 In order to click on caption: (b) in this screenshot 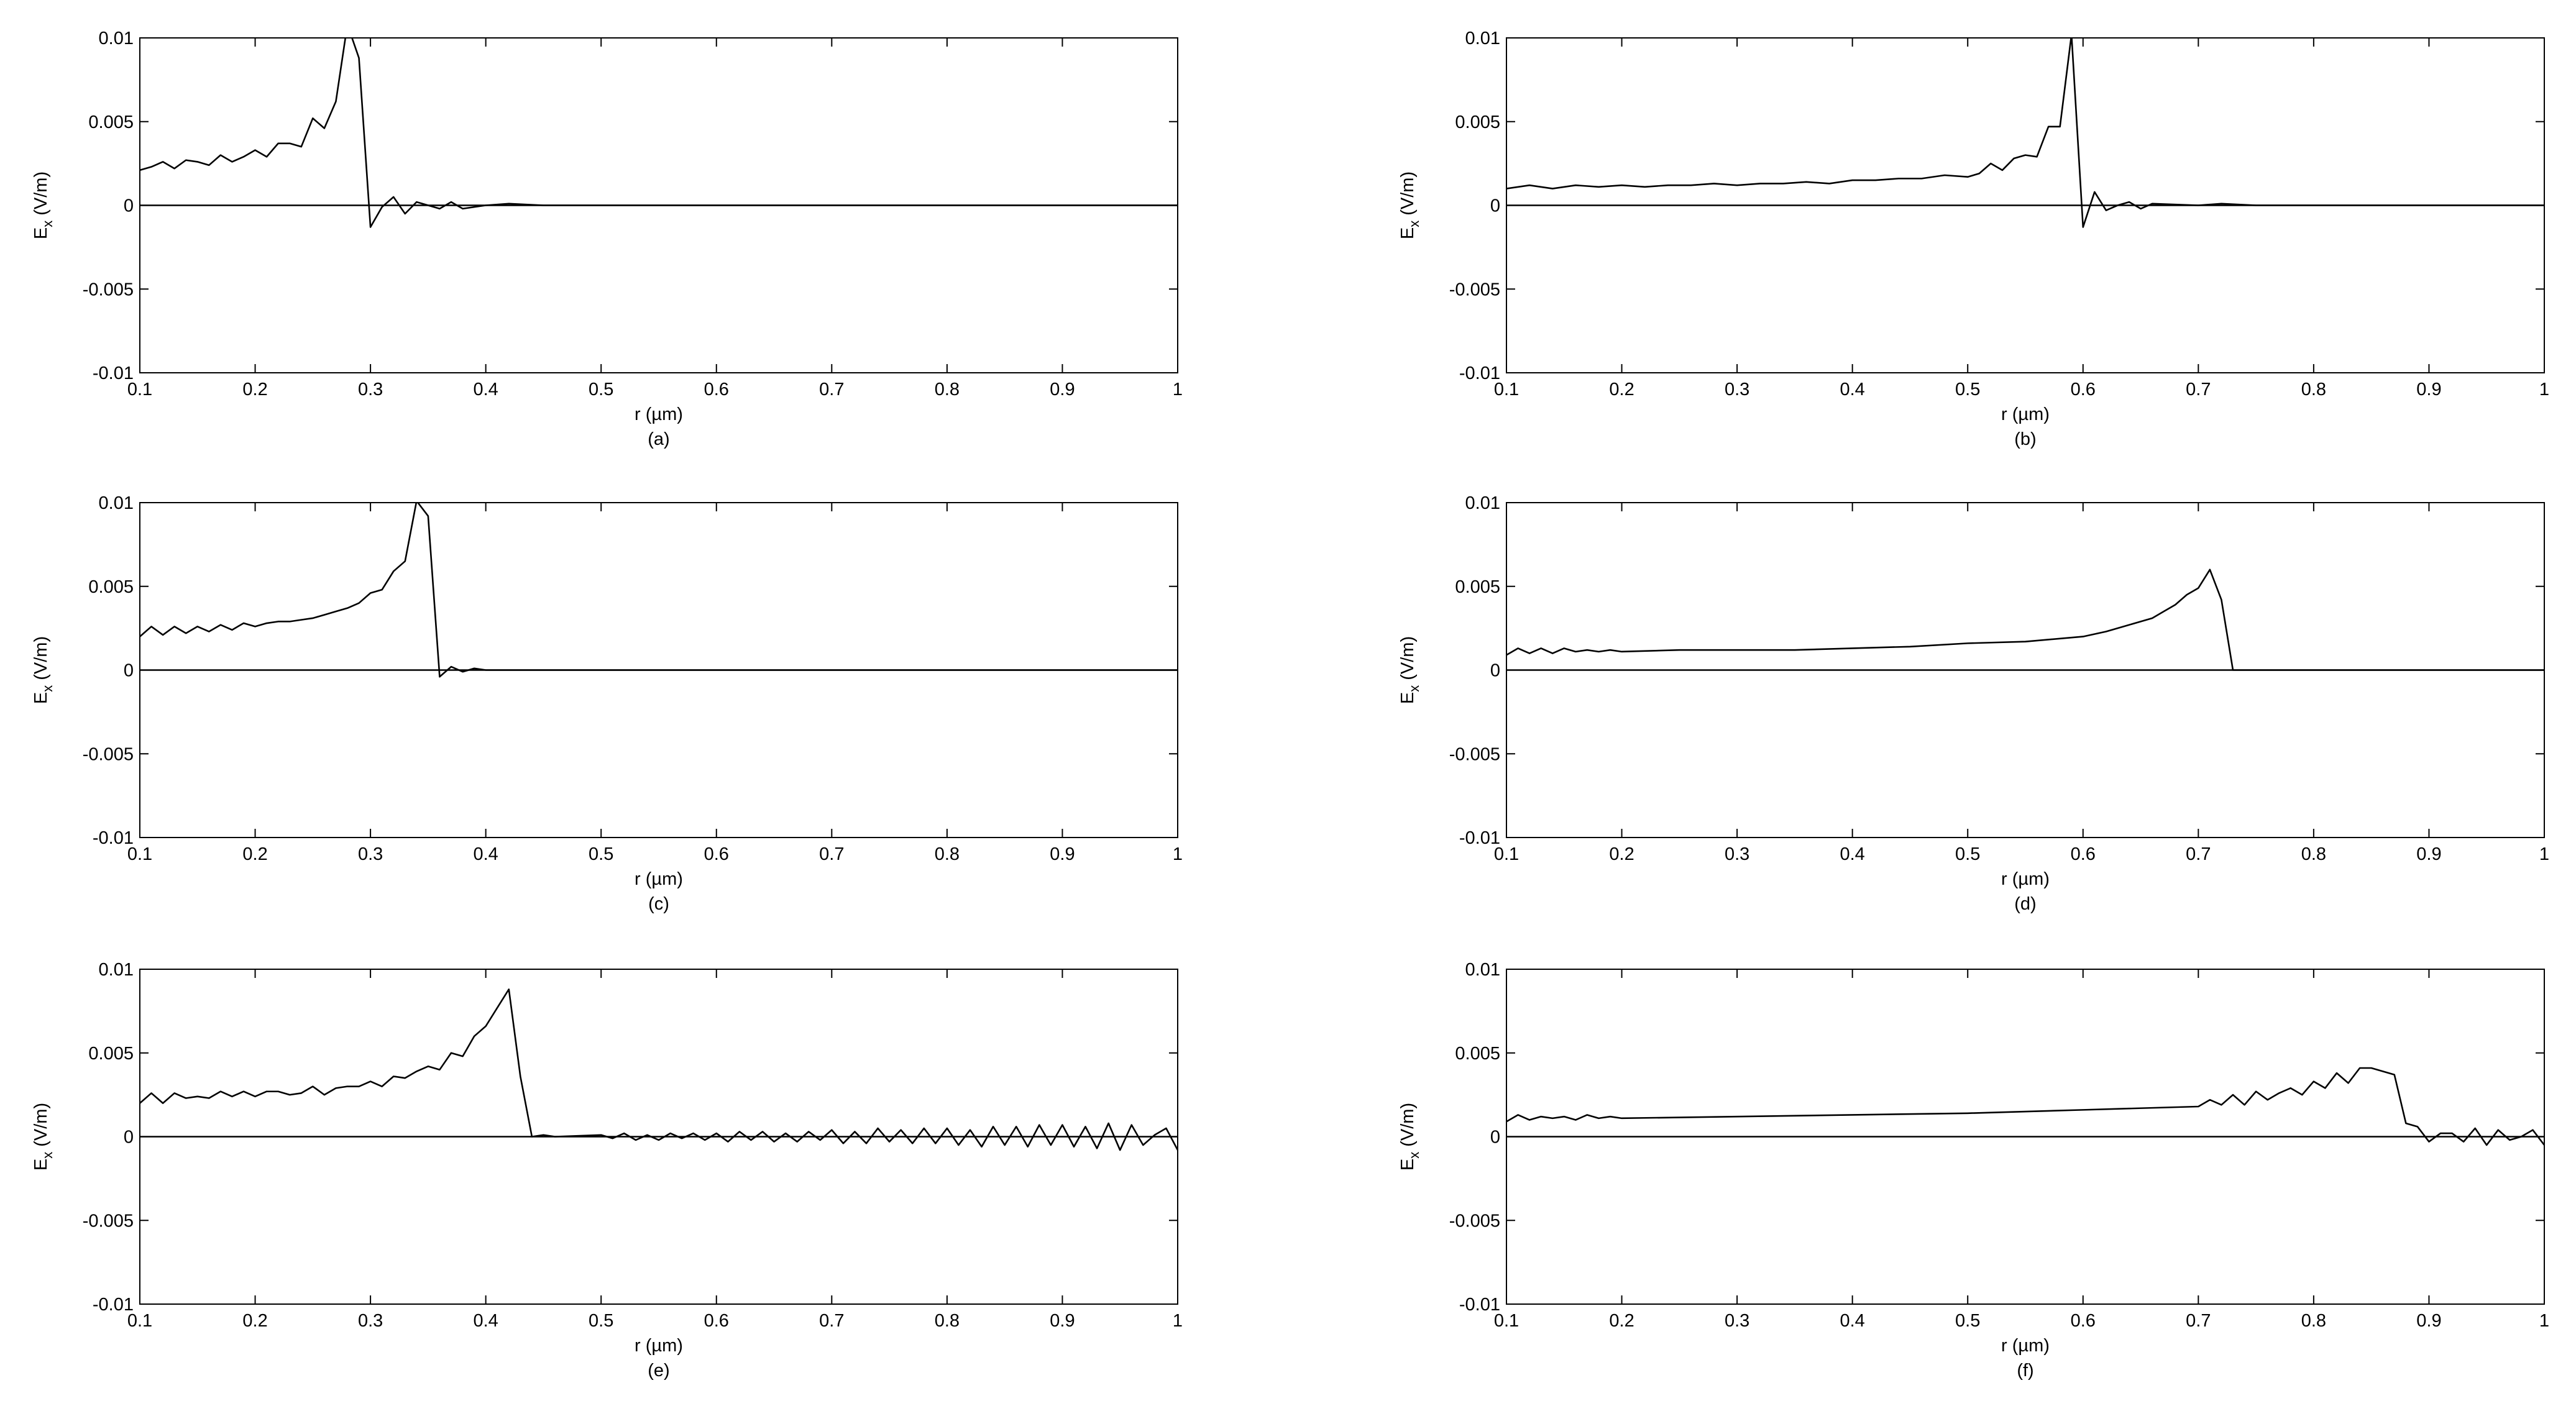, I will do `click(2025, 439)`.